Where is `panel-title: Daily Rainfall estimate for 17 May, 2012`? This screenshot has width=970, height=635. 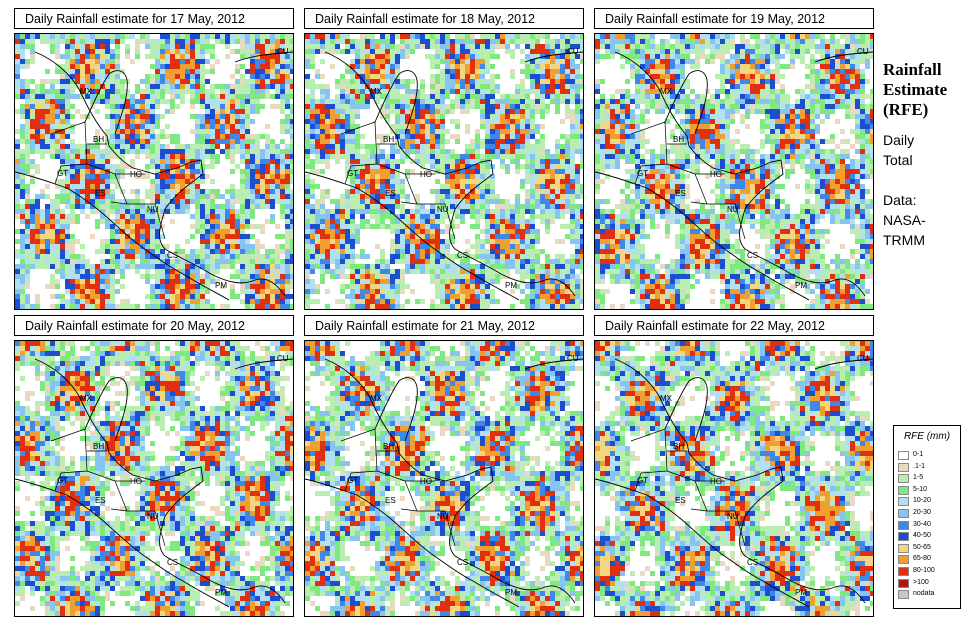 panel-title: Daily Rainfall estimate for 17 May, 2012 is located at coordinates (154, 18).